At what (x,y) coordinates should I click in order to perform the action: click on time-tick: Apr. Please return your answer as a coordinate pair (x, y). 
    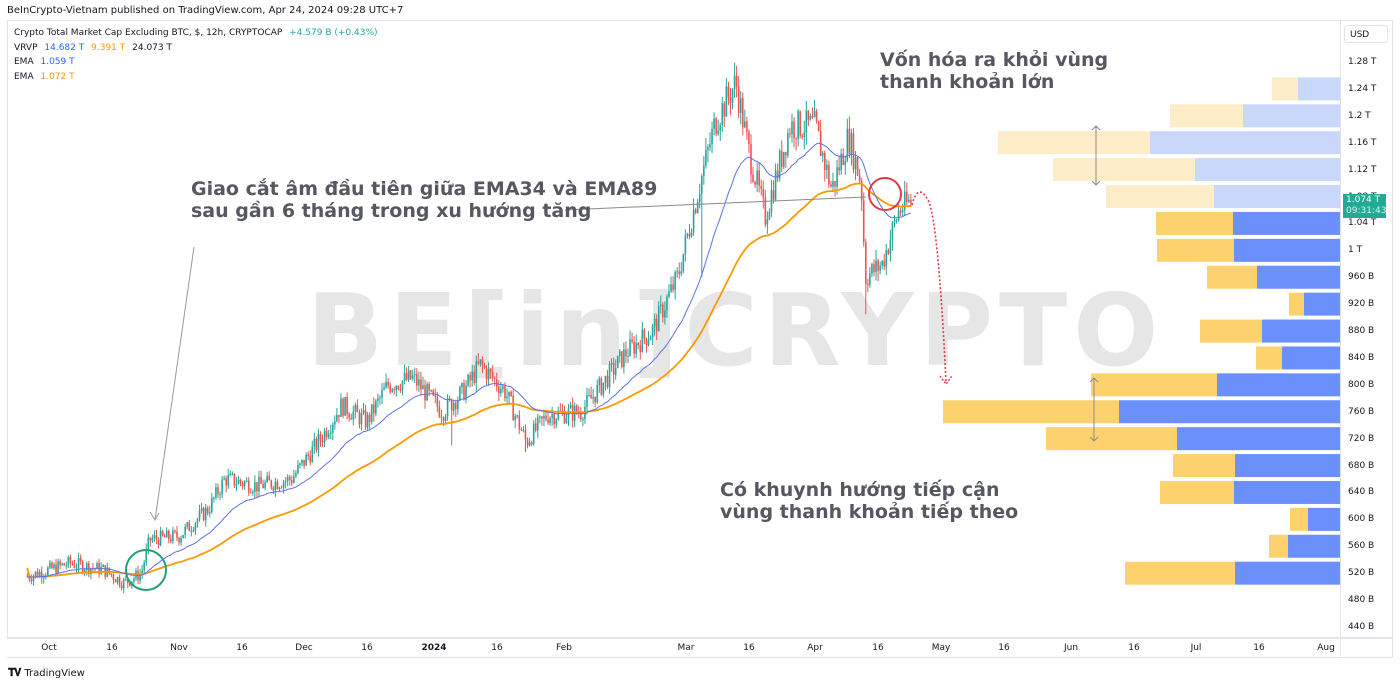
    Looking at the image, I should click on (815, 648).